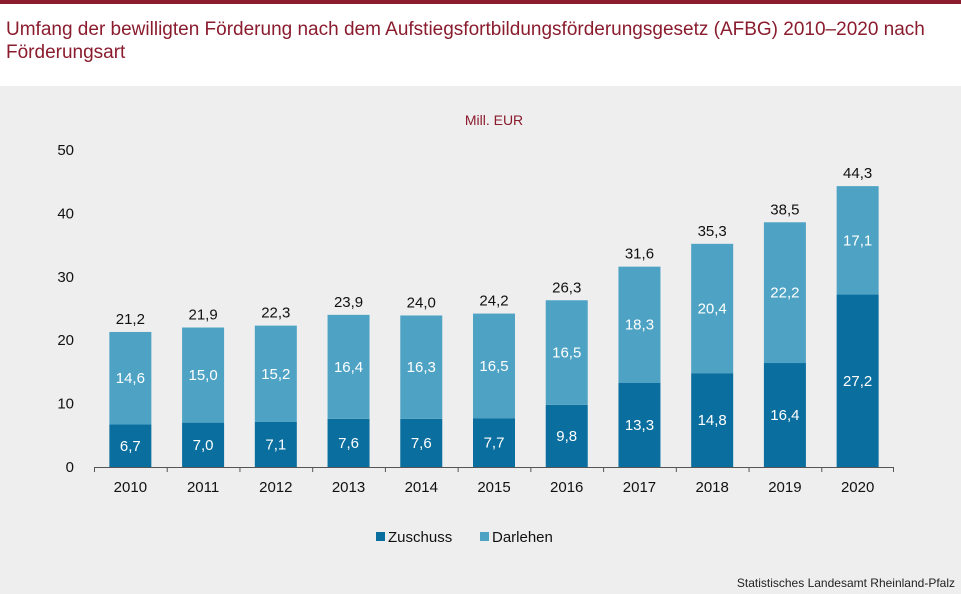  I want to click on x-tick-label: 2010, so click(130, 487).